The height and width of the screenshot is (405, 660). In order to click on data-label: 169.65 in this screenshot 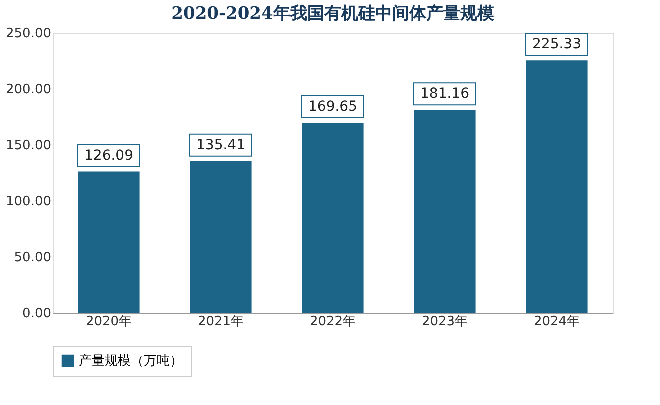, I will do `click(333, 106)`.